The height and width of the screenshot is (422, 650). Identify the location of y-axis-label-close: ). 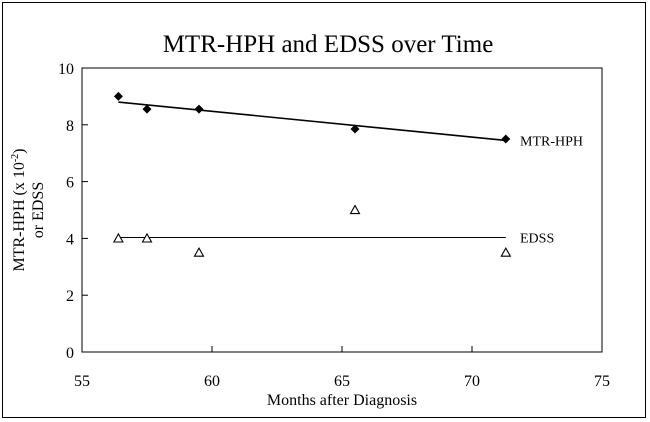
(19, 150).